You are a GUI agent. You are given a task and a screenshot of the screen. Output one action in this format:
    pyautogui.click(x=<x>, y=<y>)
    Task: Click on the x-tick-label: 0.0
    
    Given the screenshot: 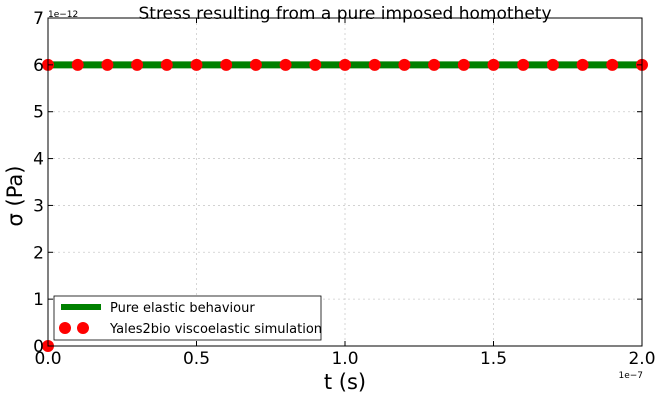 What is the action you would take?
    pyautogui.click(x=47, y=359)
    